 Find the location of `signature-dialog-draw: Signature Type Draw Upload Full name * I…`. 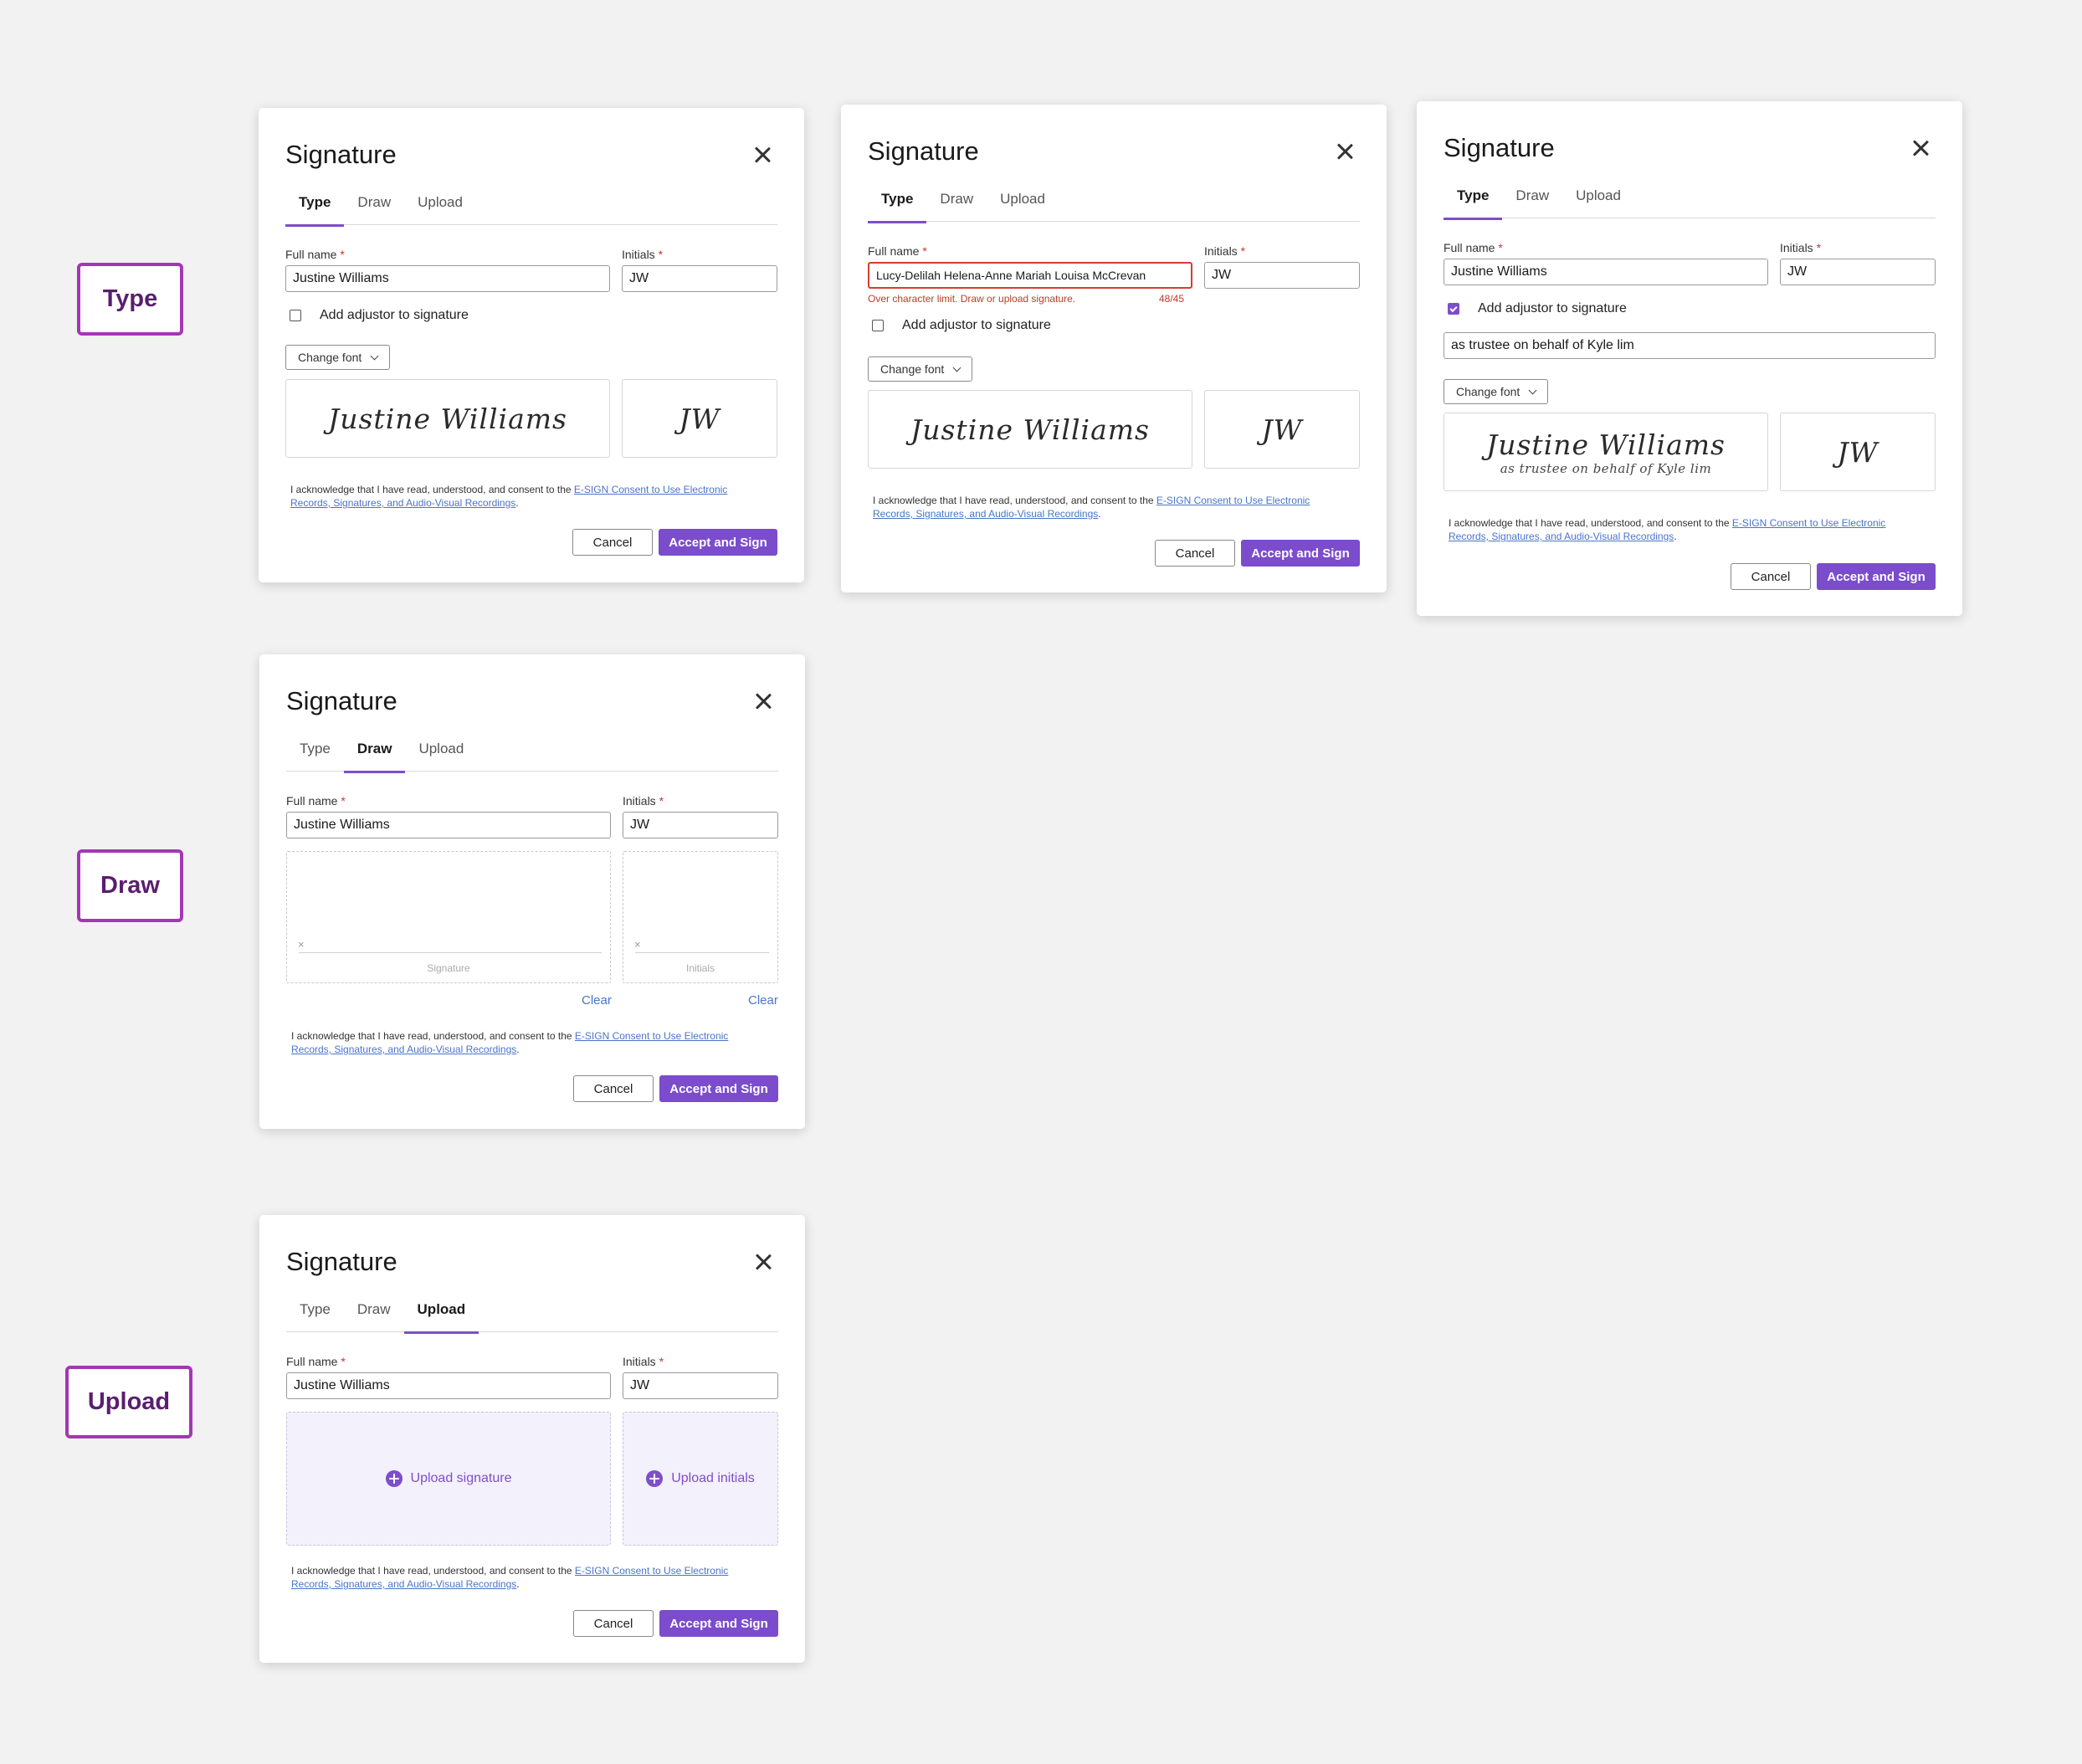

signature-dialog-draw: Signature Type Draw Upload Full name * I… is located at coordinates (532, 891).